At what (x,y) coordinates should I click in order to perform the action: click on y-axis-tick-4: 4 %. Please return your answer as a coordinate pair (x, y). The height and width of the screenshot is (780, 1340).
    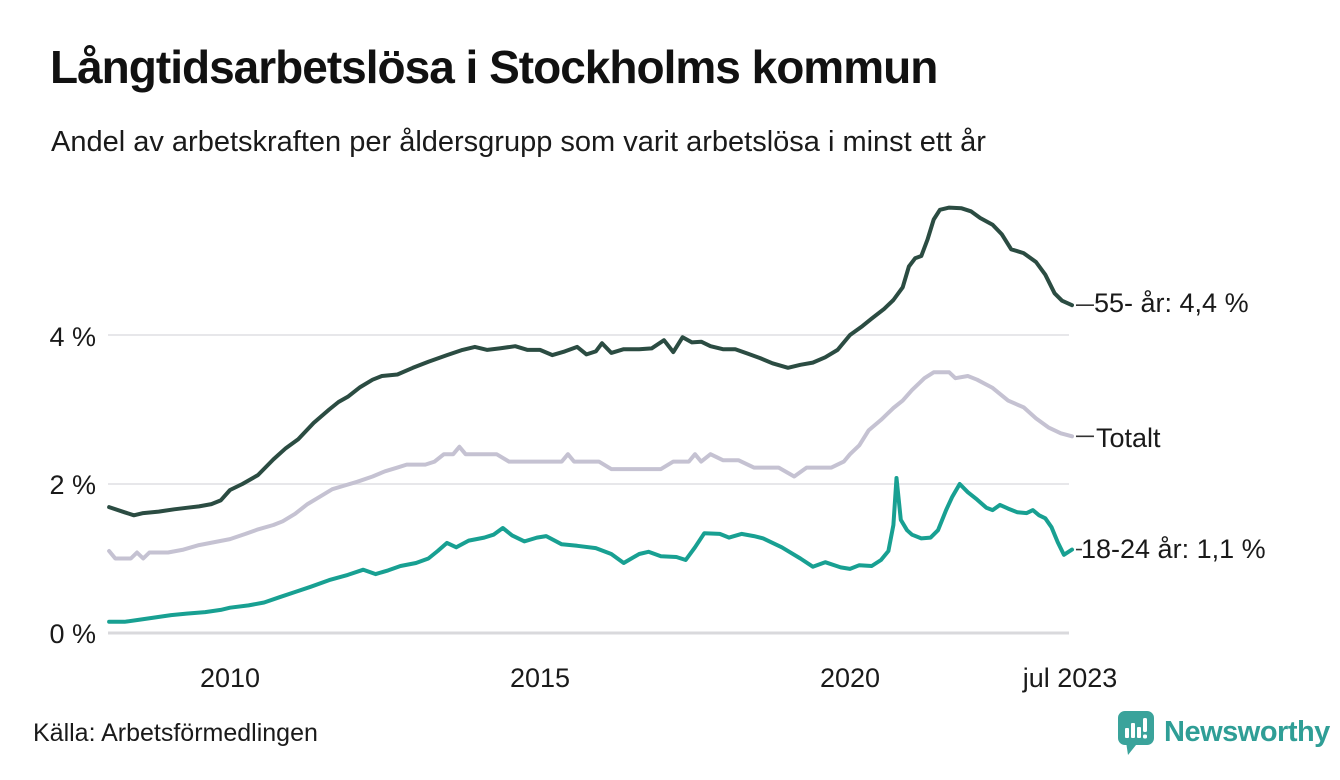
    Looking at the image, I should click on (72, 337).